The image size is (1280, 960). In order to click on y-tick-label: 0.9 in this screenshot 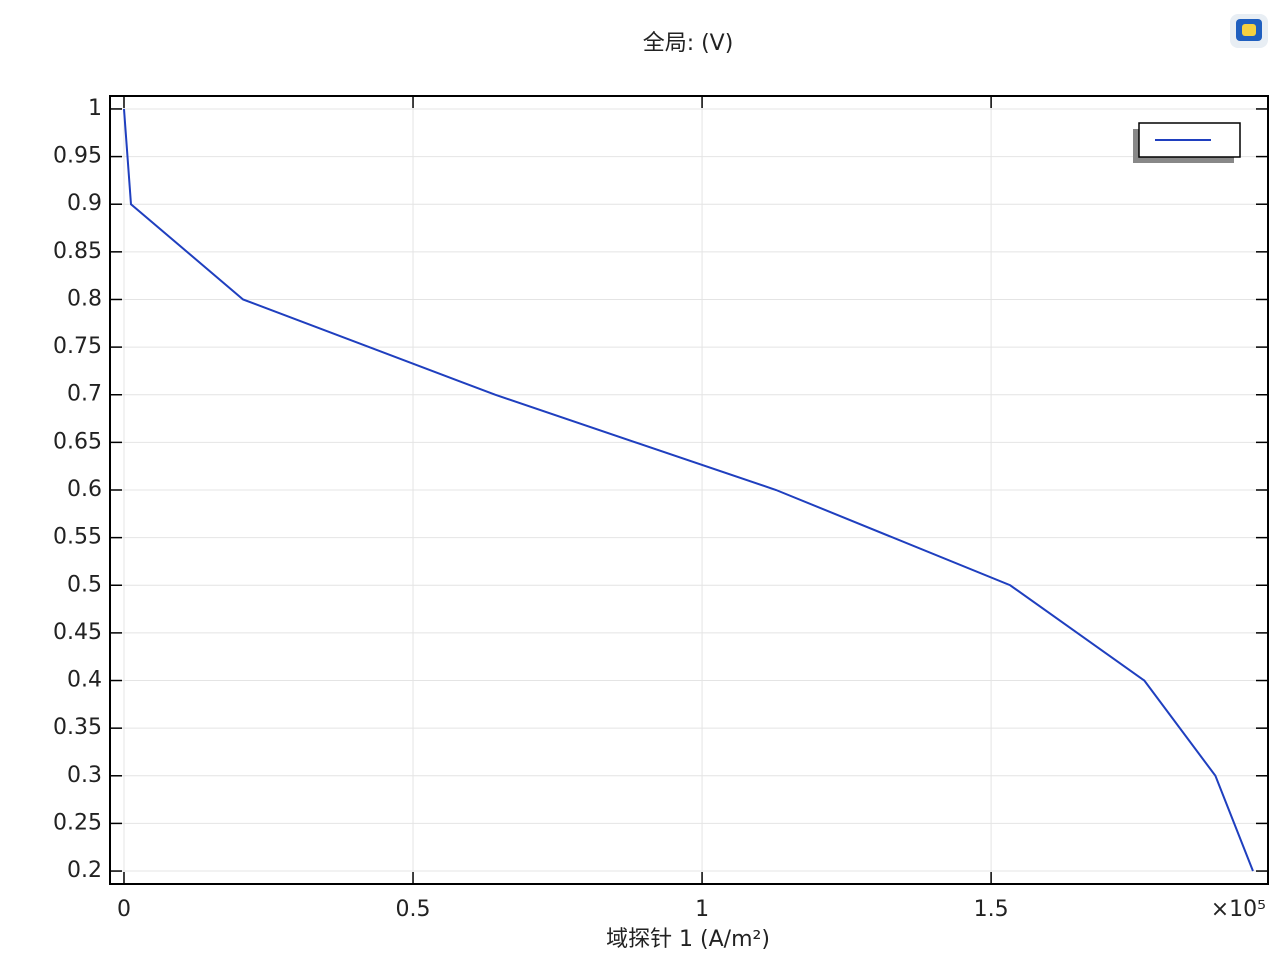, I will do `click(84, 203)`.